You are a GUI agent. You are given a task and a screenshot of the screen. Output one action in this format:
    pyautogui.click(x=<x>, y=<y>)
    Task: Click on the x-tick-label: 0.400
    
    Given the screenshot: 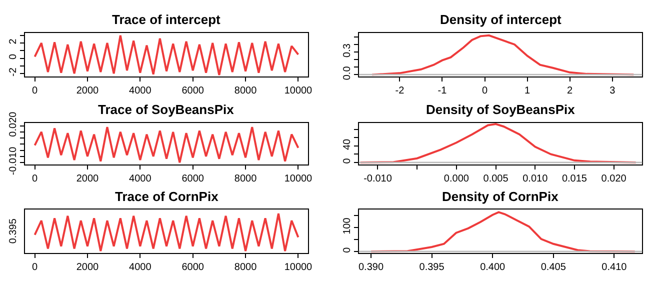 What is the action you would take?
    pyautogui.click(x=493, y=267)
    